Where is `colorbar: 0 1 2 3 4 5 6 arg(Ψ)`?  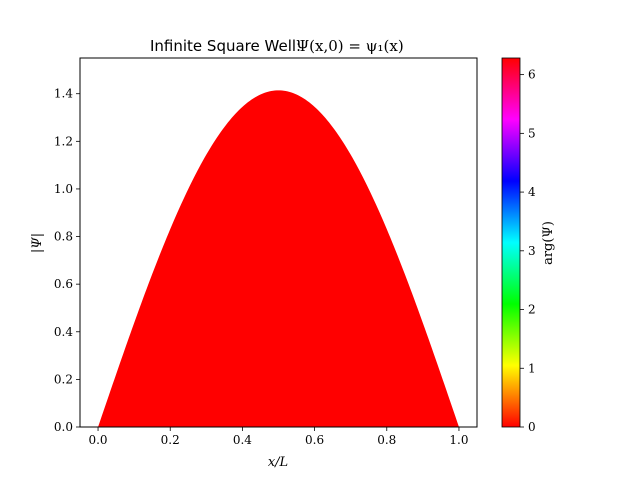
colorbar: 0 1 2 3 4 5 6 arg(Ψ) is located at coordinates (528, 245).